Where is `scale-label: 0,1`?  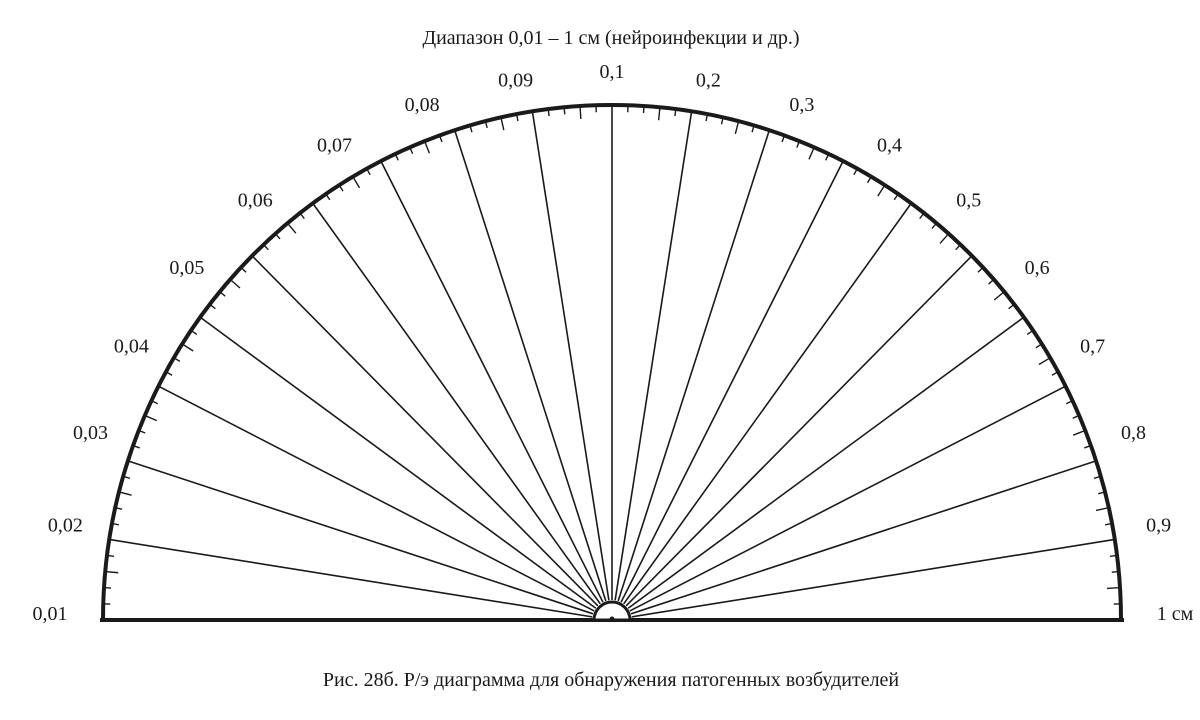 scale-label: 0,1 is located at coordinates (612, 72).